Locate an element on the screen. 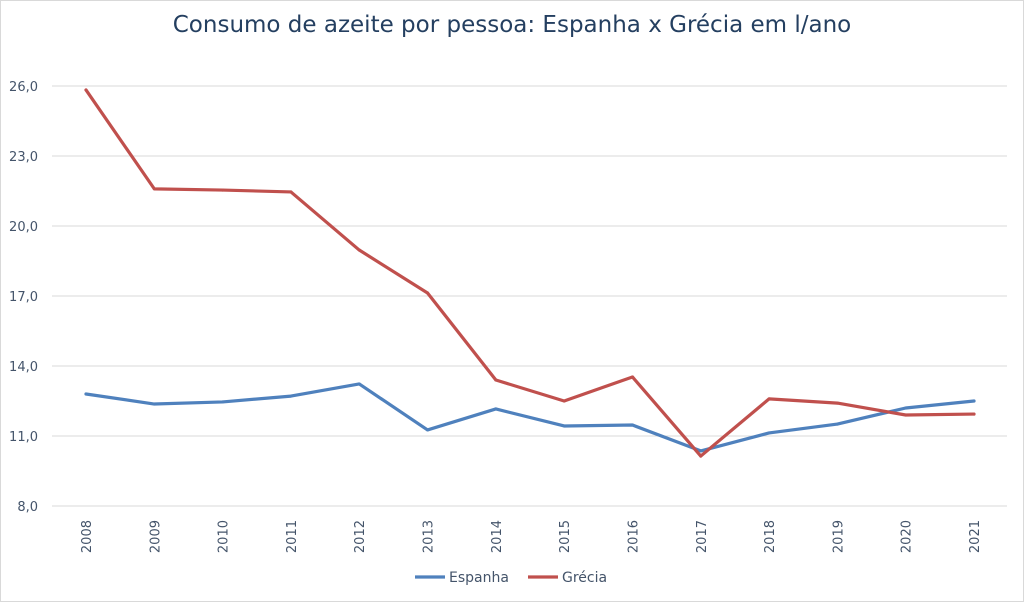 The width and height of the screenshot is (1024, 602). x-tick-label: 2013 is located at coordinates (429, 536).